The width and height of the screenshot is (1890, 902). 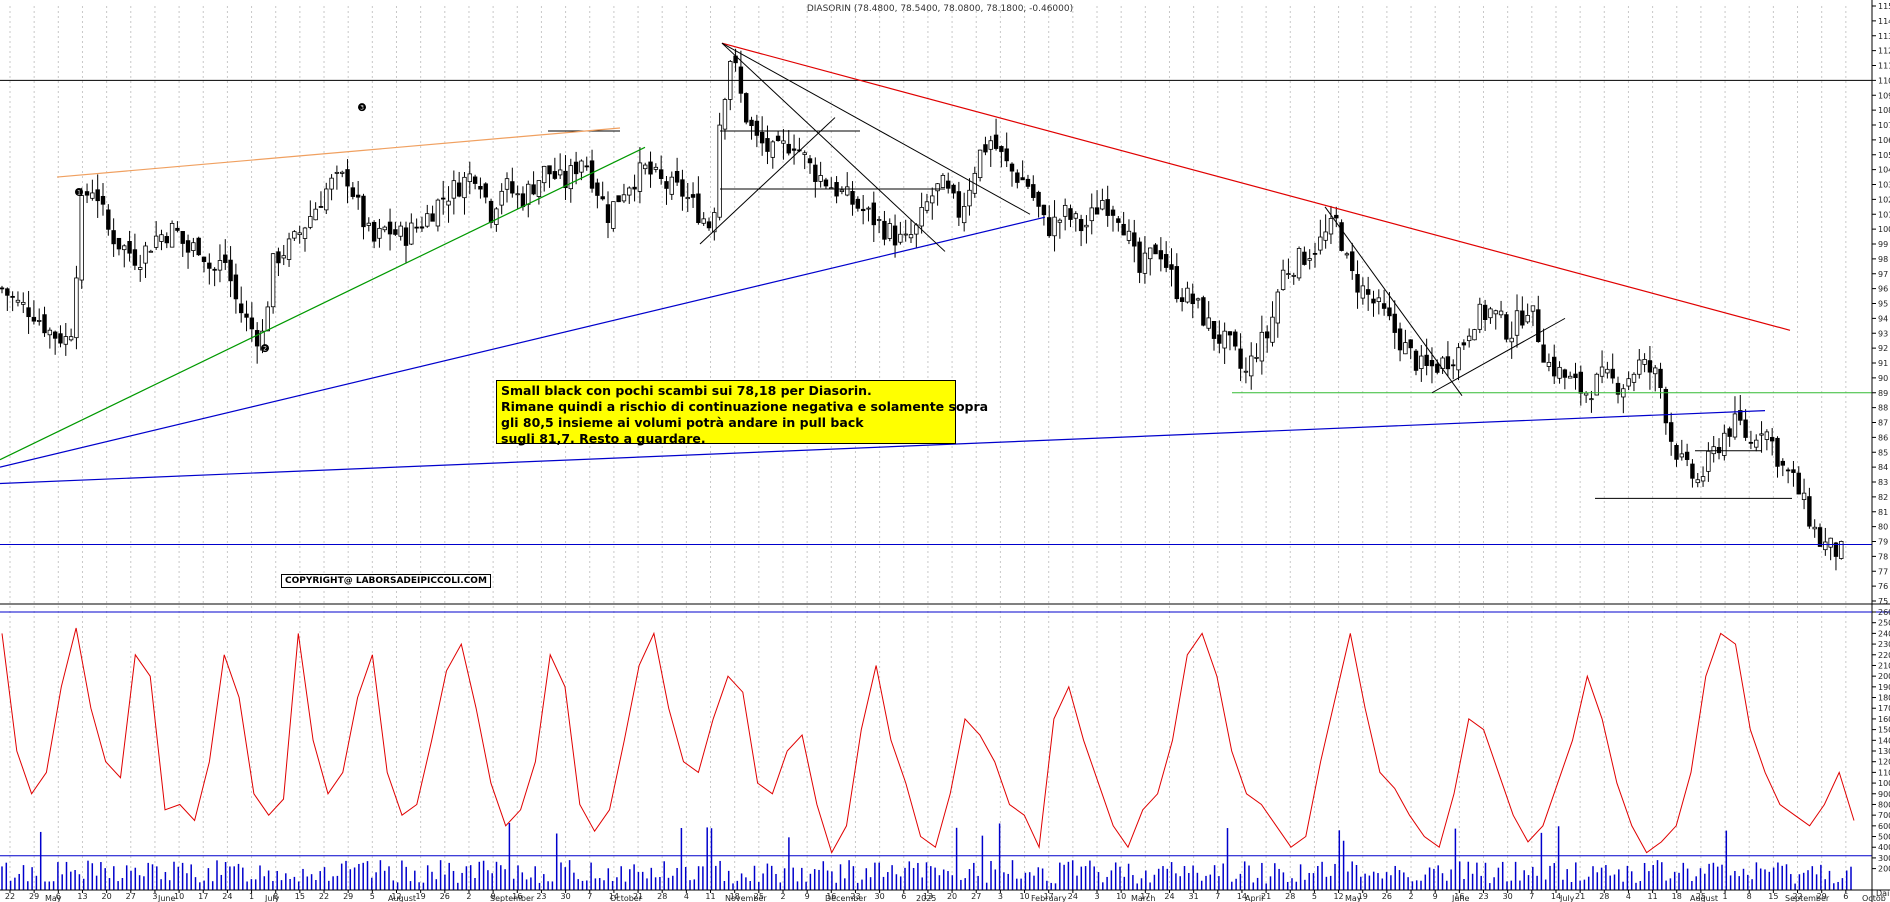 What do you see at coordinates (53, 898) in the screenshot?
I see `month-label: May` at bounding box center [53, 898].